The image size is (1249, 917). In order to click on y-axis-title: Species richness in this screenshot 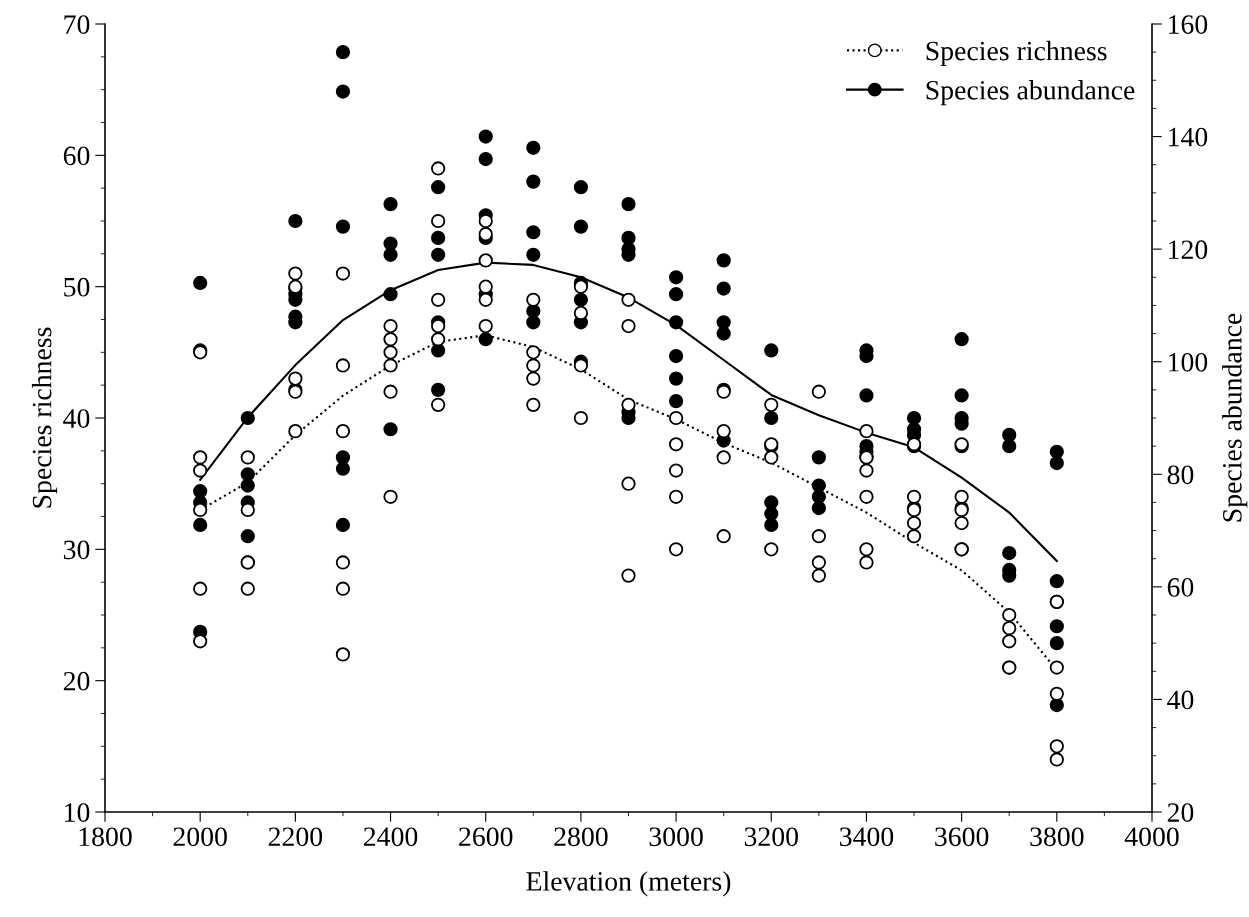, I will do `click(44, 417)`.